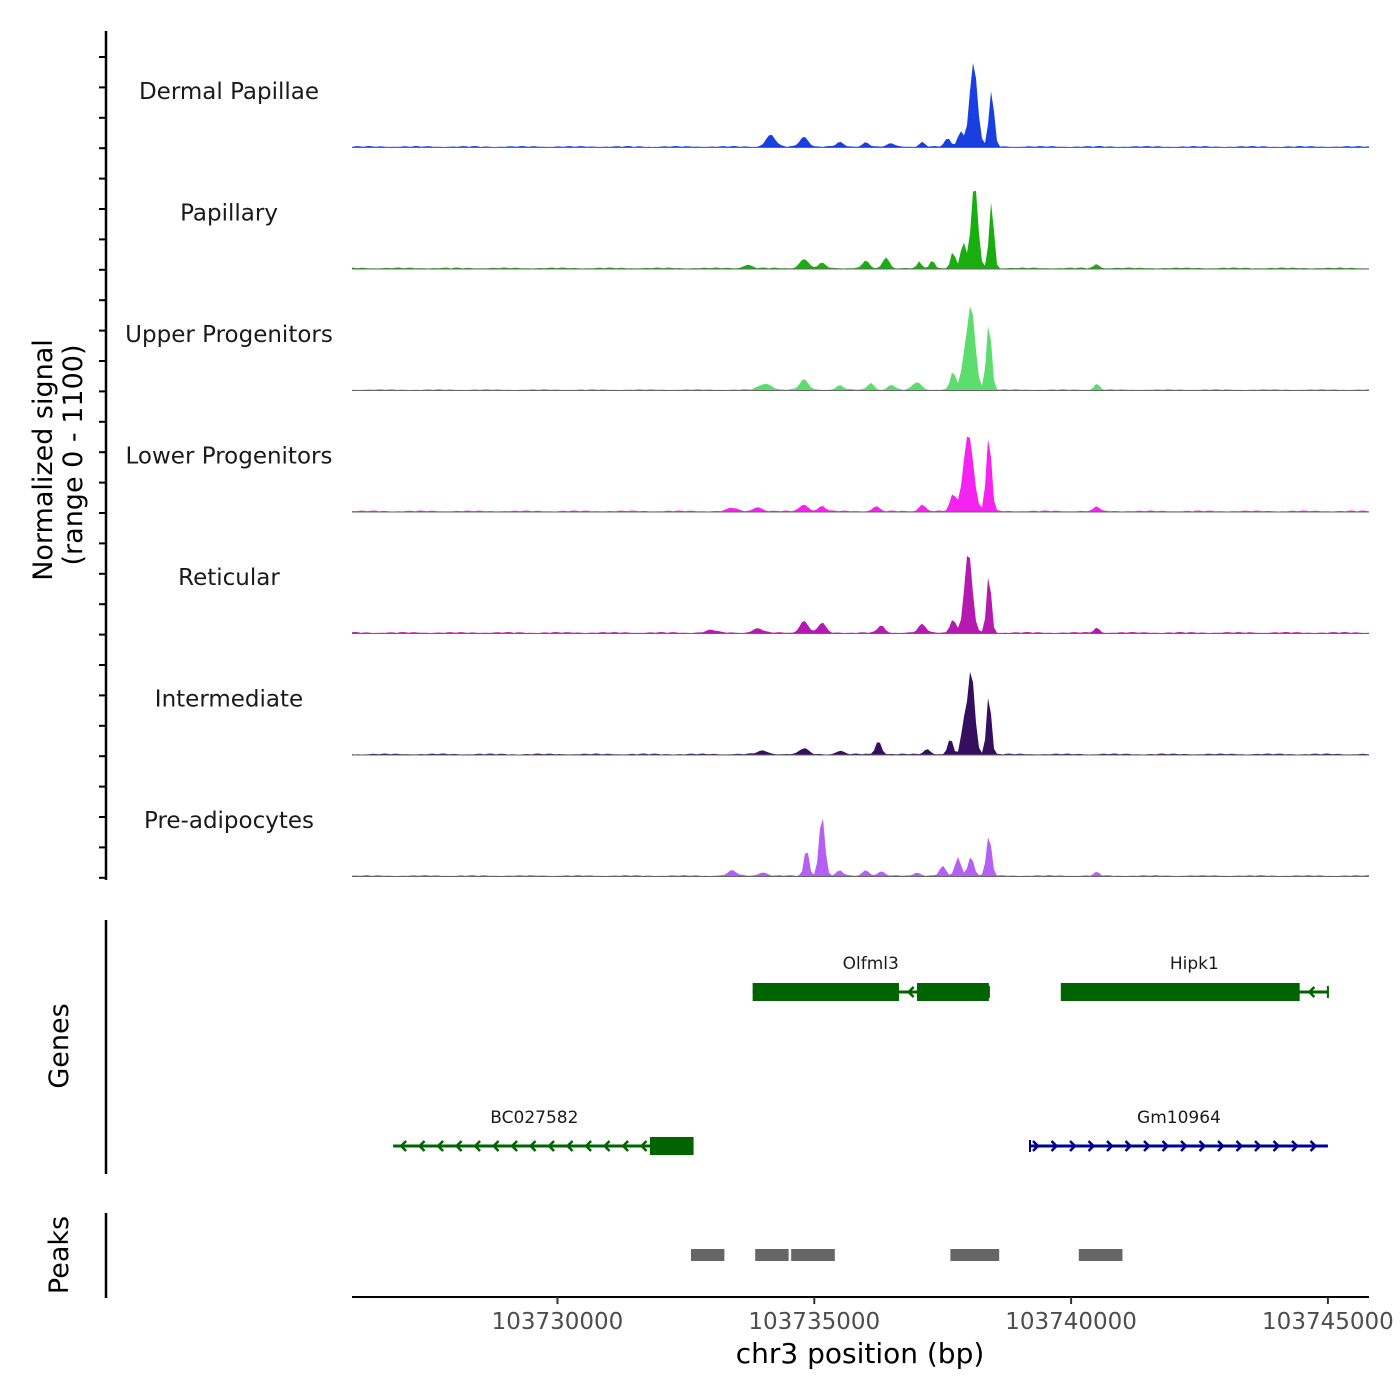 This screenshot has height=1400, width=1400. Describe the element at coordinates (103, 455) in the screenshot. I see `coverage-y-axis` at that location.